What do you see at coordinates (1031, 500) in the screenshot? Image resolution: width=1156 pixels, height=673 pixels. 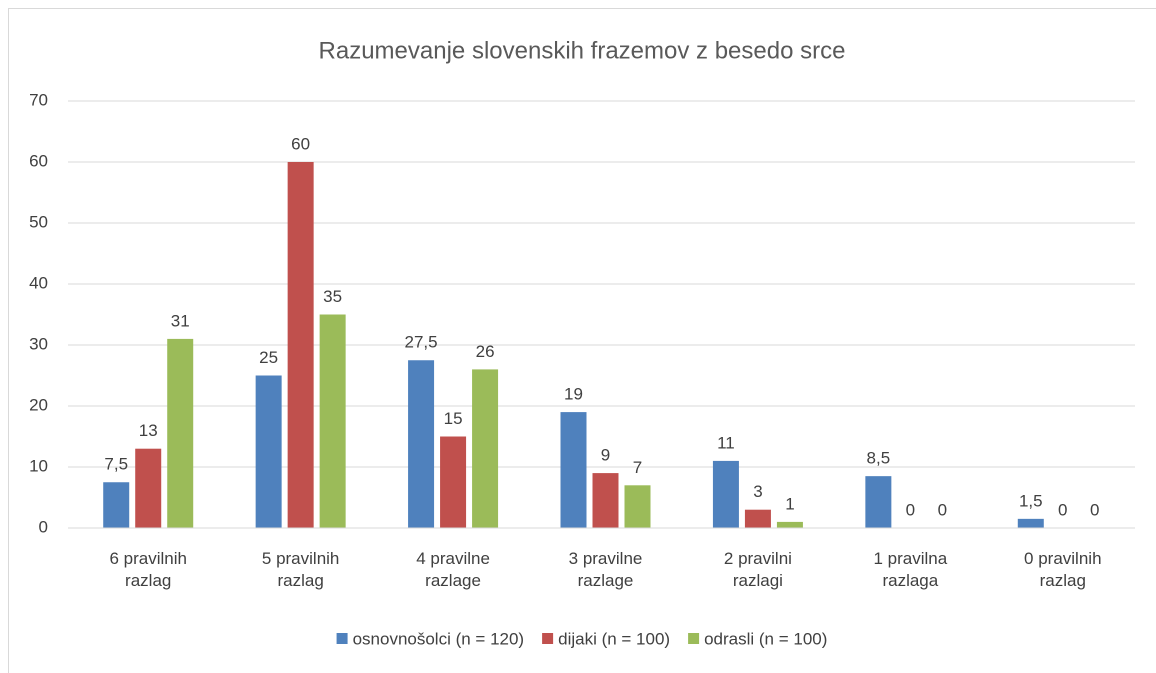 I see `data-label: 1,5` at bounding box center [1031, 500].